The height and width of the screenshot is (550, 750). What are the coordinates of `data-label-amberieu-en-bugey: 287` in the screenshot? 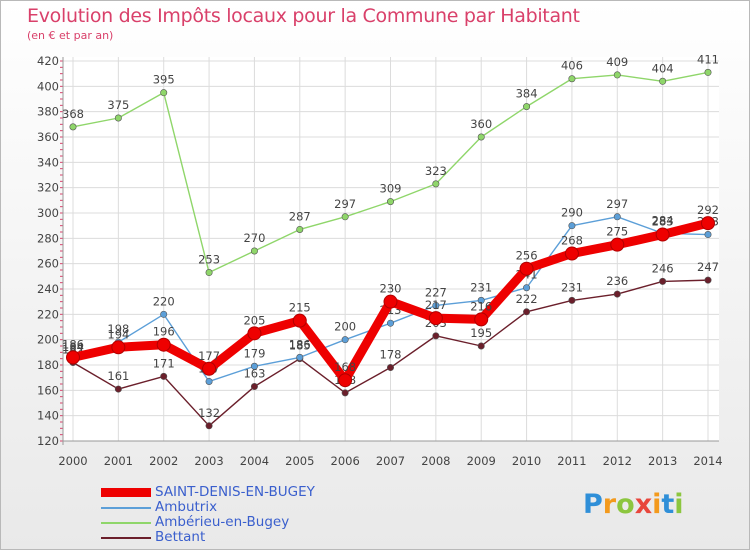 It's located at (300, 216).